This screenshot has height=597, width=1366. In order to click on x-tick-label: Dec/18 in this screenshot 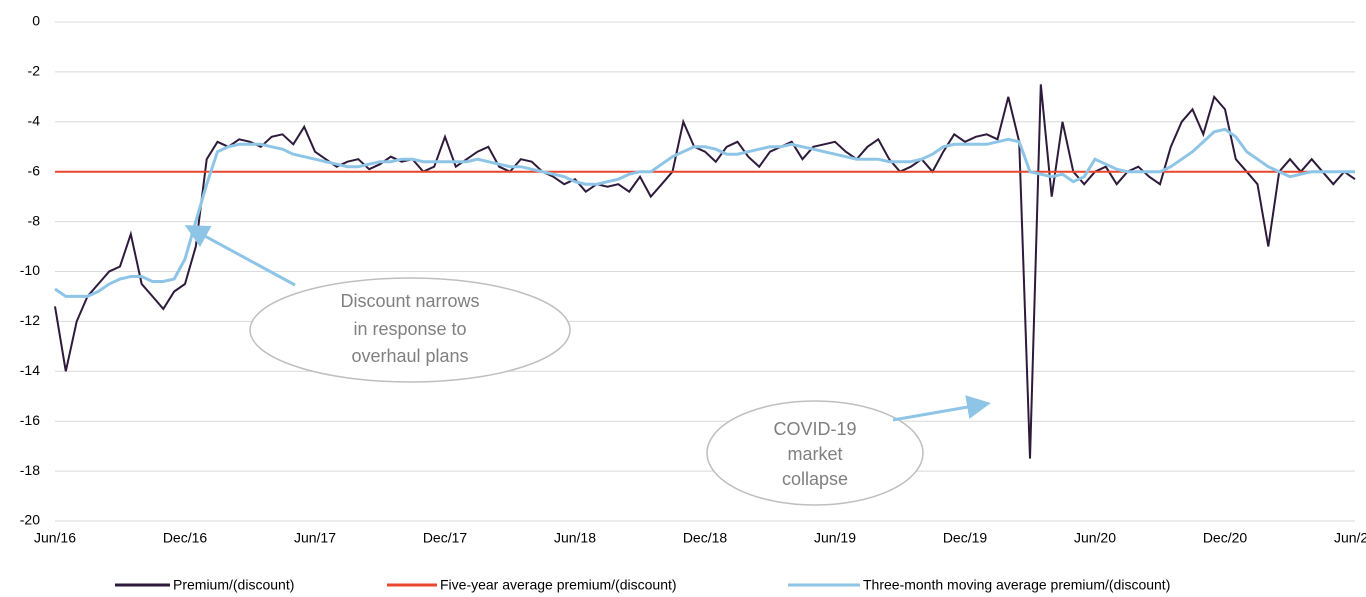, I will do `click(705, 538)`.